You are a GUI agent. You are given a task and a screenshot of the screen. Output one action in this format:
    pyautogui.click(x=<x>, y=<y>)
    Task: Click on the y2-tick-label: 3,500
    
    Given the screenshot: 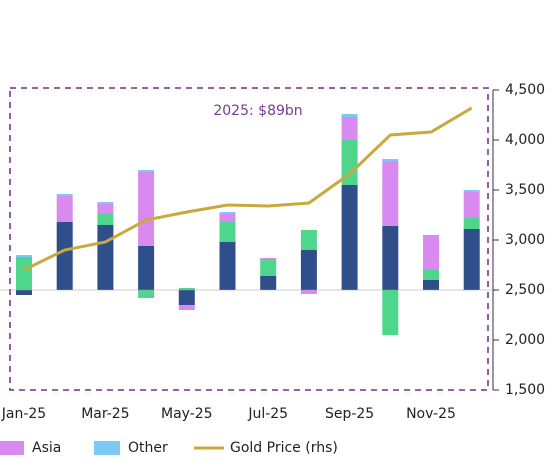 What is the action you would take?
    pyautogui.click(x=525, y=190)
    